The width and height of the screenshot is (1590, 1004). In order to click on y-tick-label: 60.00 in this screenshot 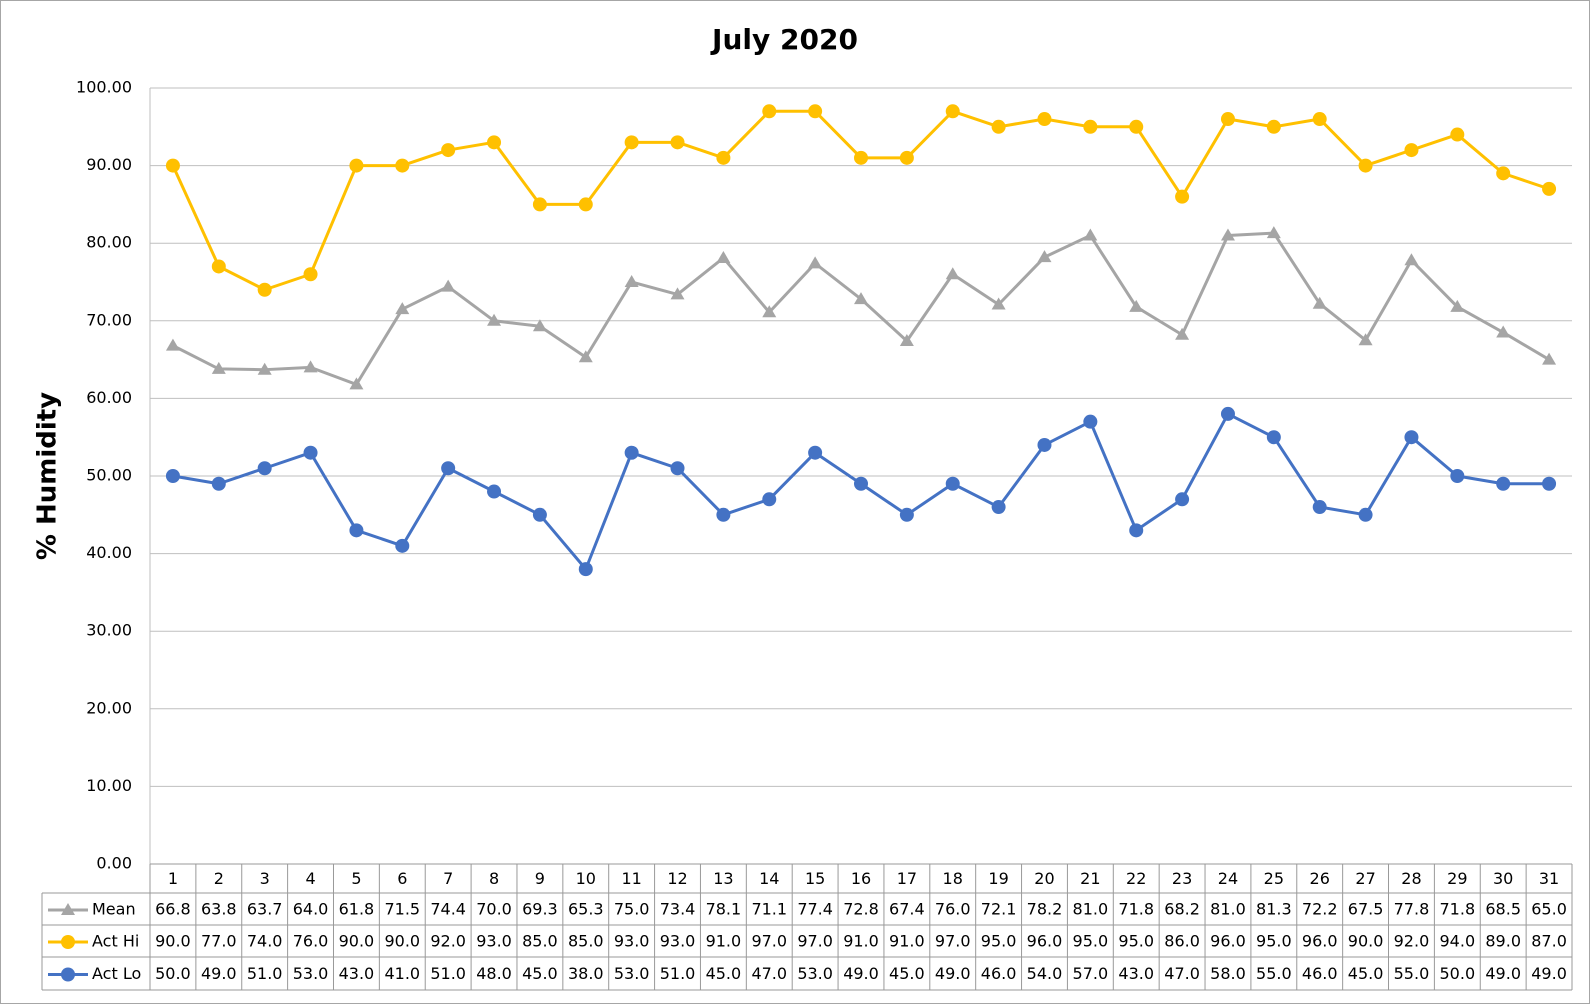, I will do `click(109, 397)`.